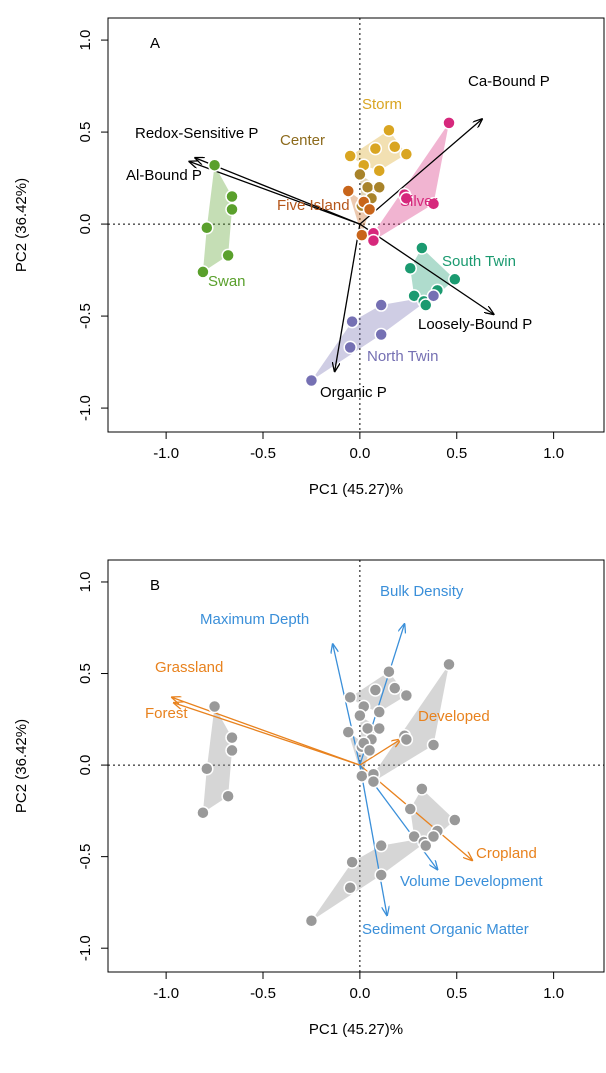 The image size is (606, 1073). What do you see at coordinates (155, 43) in the screenshot?
I see `panel-title: A` at bounding box center [155, 43].